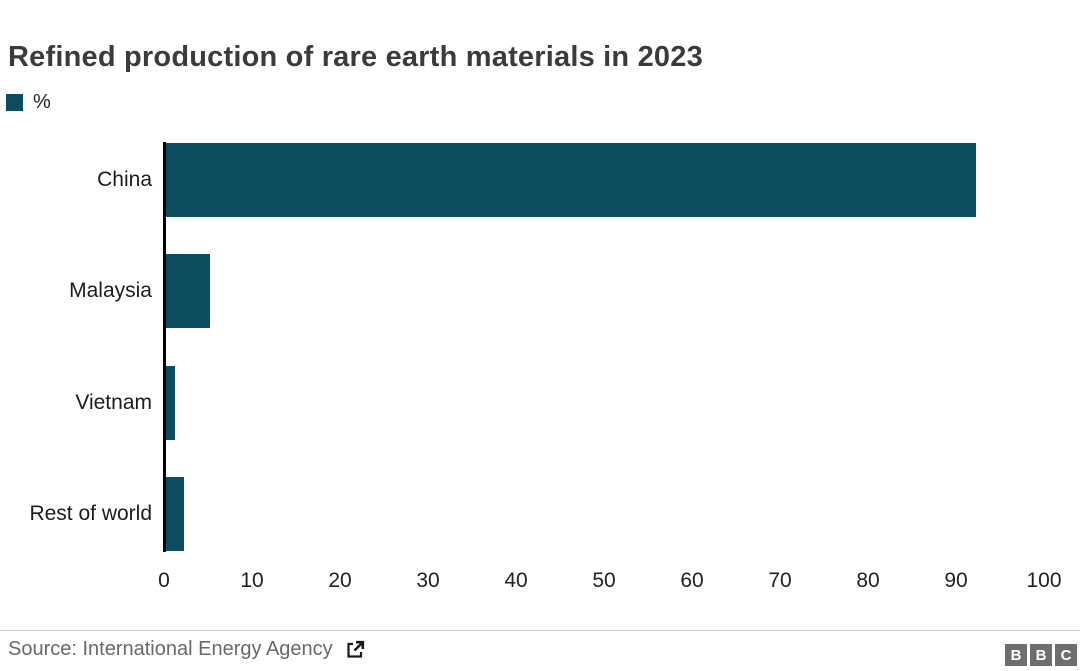 Image resolution: width=1080 pixels, height=671 pixels. I want to click on chart-legend: %, so click(28, 102).